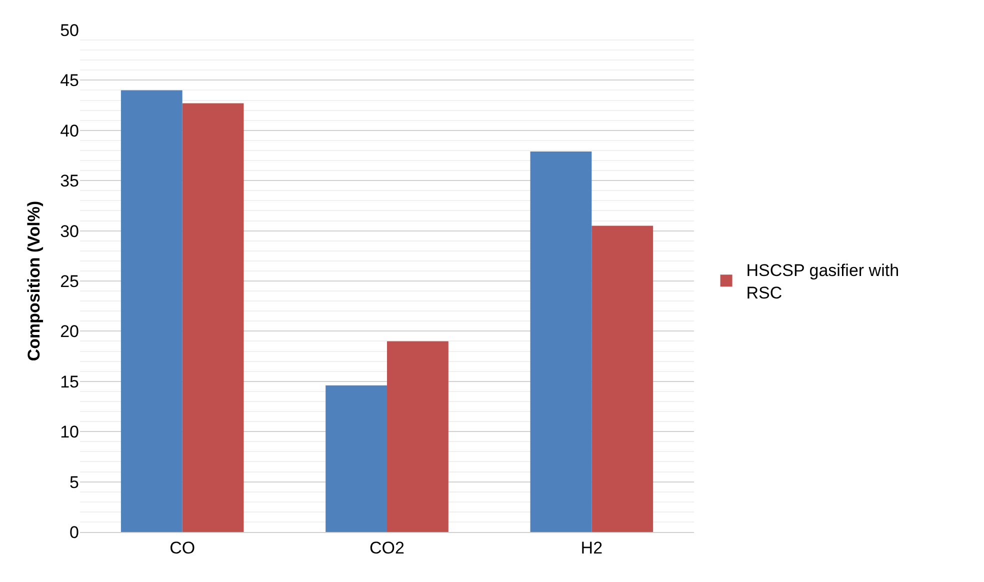 This screenshot has width=984, height=582. I want to click on y-tick-label: 30, so click(69, 231).